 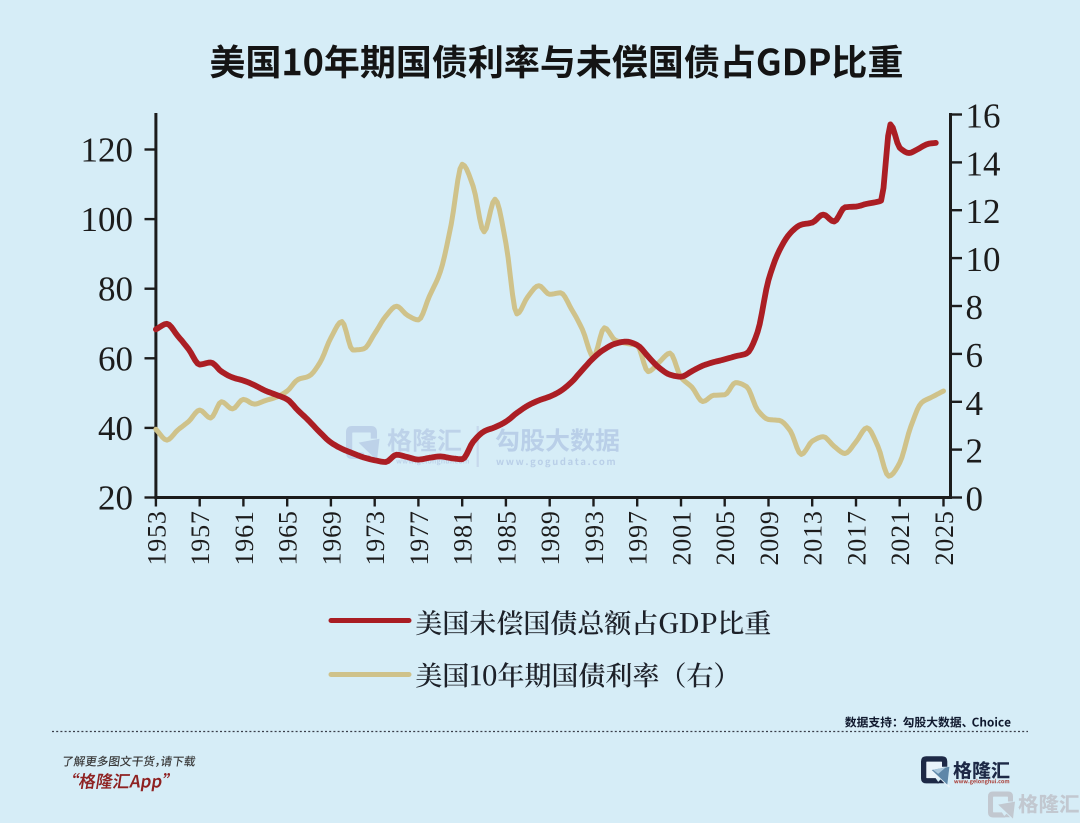 What do you see at coordinates (857, 537) in the screenshot?
I see `svg-text: 2017` at bounding box center [857, 537].